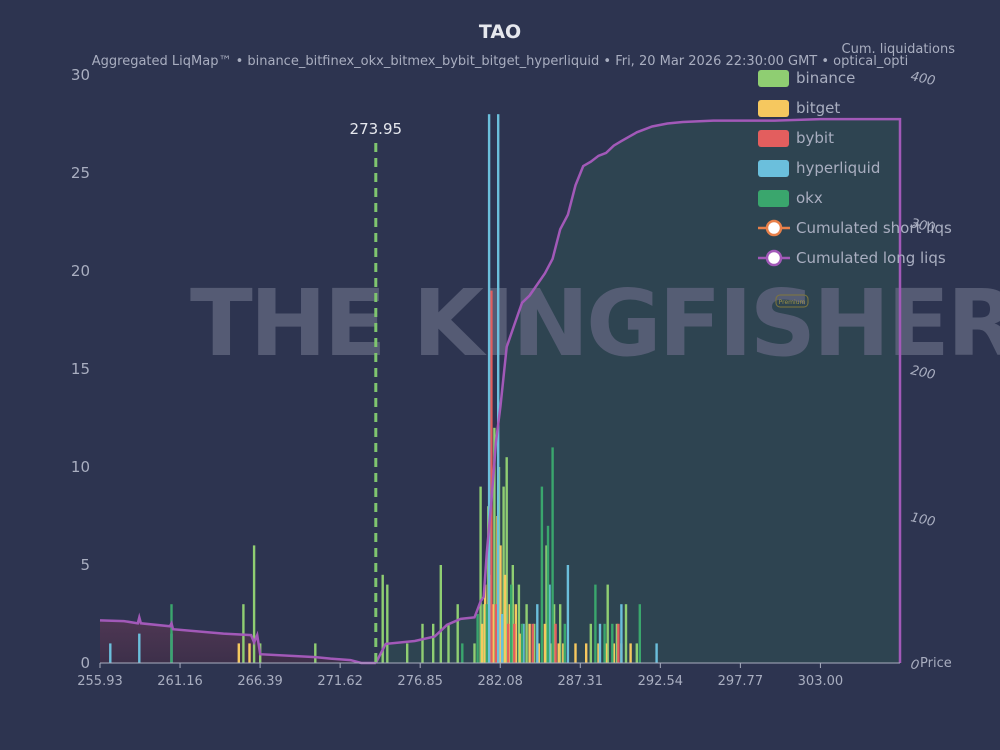  Describe the element at coordinates (871, 258) in the screenshot. I see `legend-label: Cumulated long liqs` at that location.